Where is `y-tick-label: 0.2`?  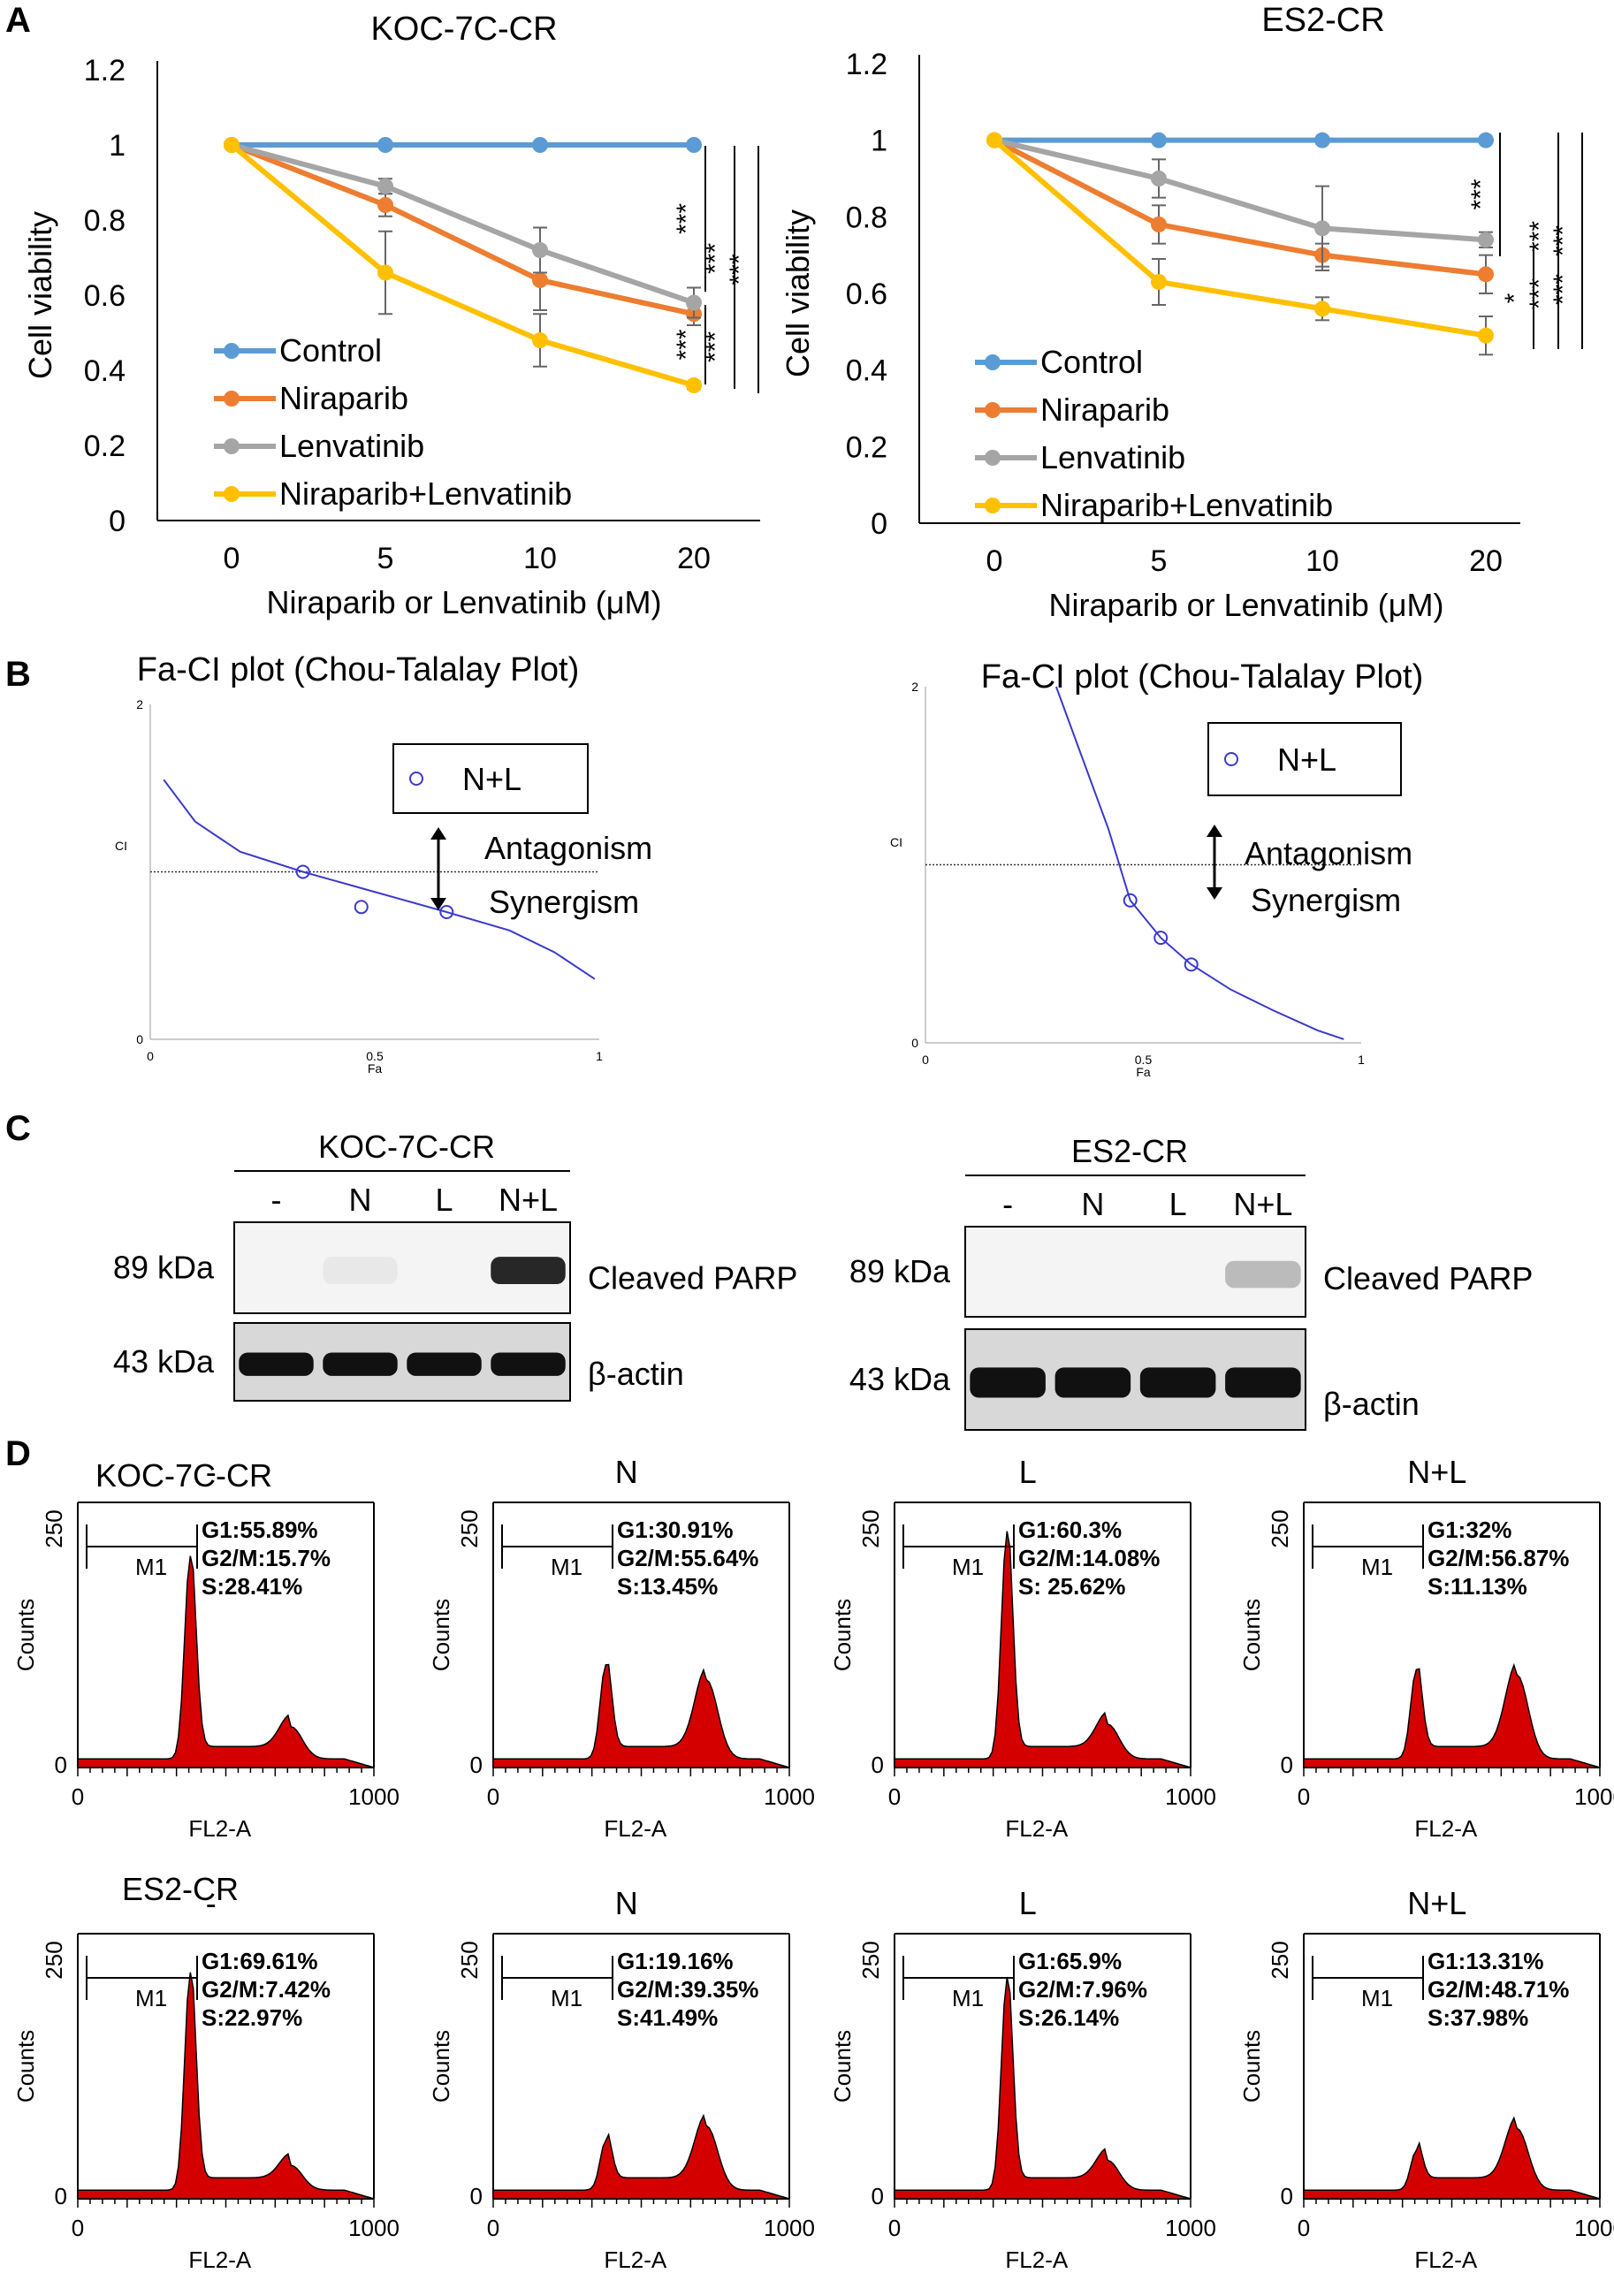 y-tick-label: 0.2 is located at coordinates (866, 447).